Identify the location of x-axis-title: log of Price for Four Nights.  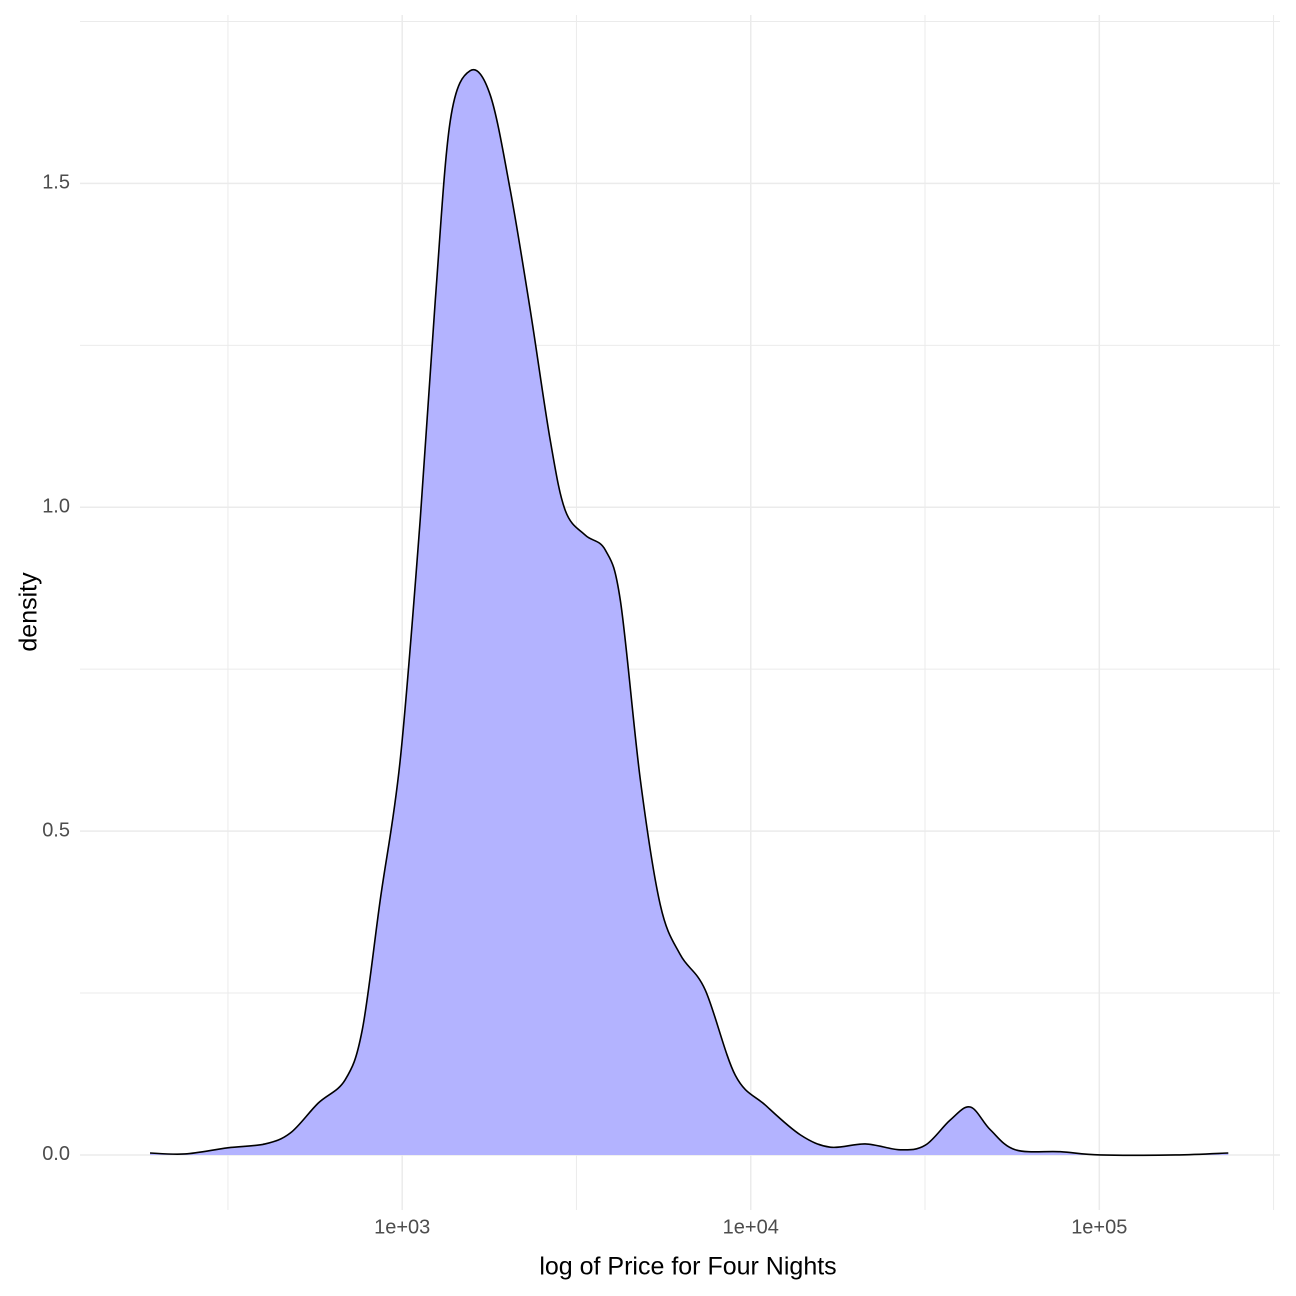
(687, 1267).